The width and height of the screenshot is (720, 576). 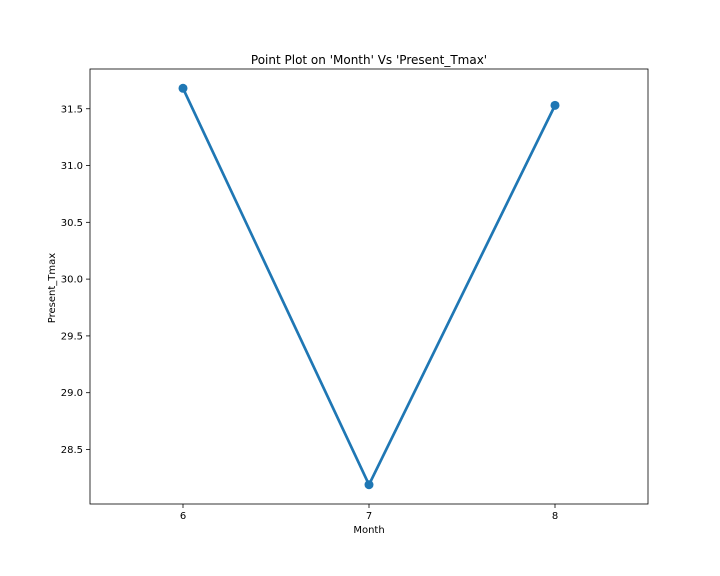 What do you see at coordinates (72, 393) in the screenshot?
I see `y-tick-label: 29.0` at bounding box center [72, 393].